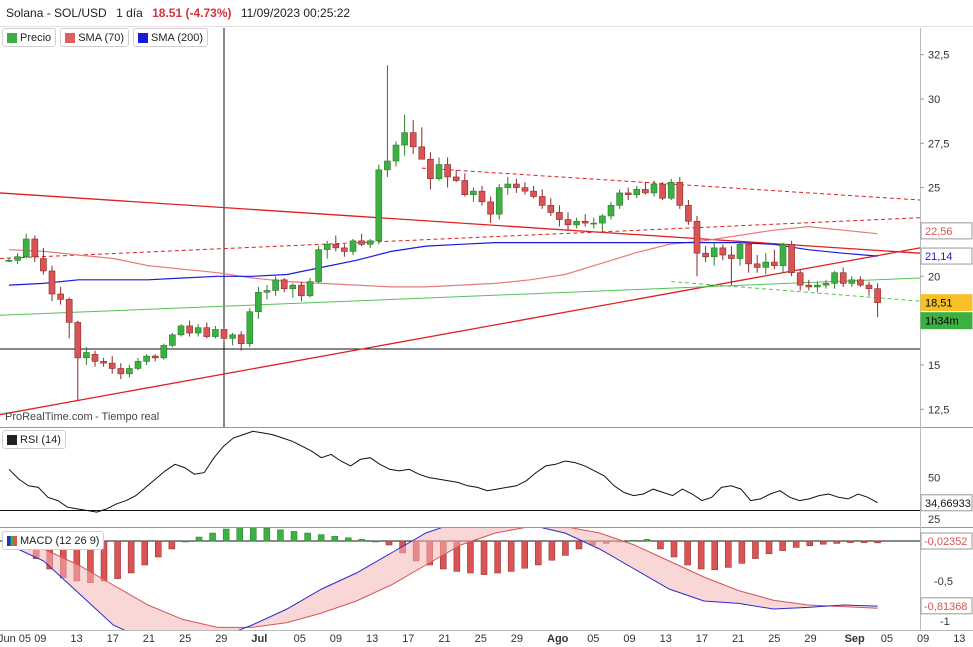 The width and height of the screenshot is (973, 647). What do you see at coordinates (855, 639) in the screenshot?
I see `x-tick-label: Sep` at bounding box center [855, 639].